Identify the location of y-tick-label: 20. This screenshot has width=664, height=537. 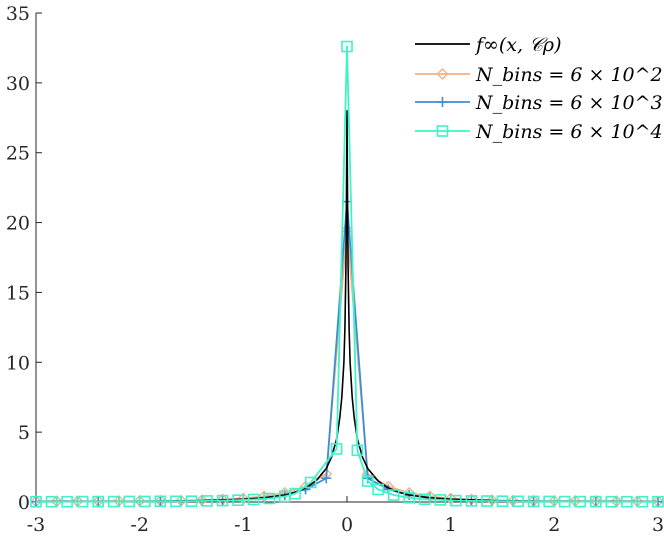
(18, 224).